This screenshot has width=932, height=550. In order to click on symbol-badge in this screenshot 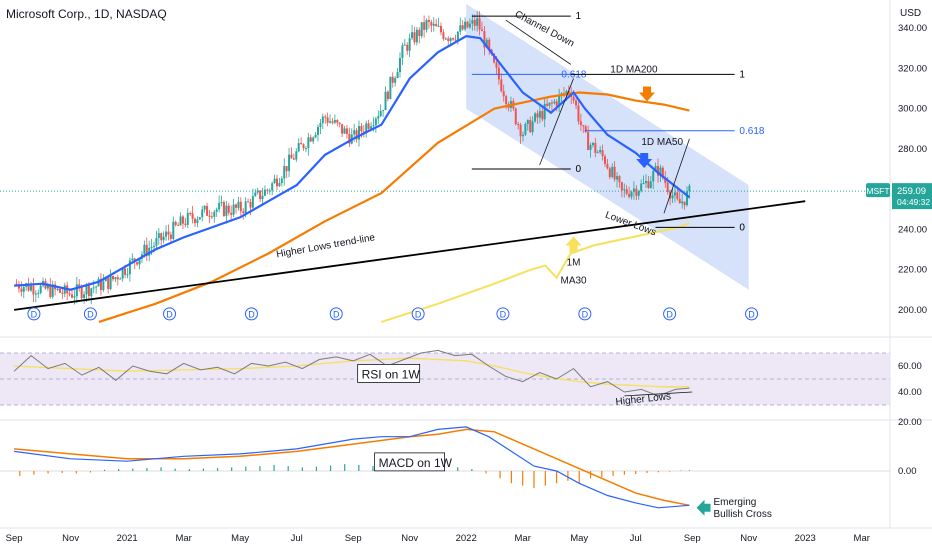, I will do `click(878, 190)`.